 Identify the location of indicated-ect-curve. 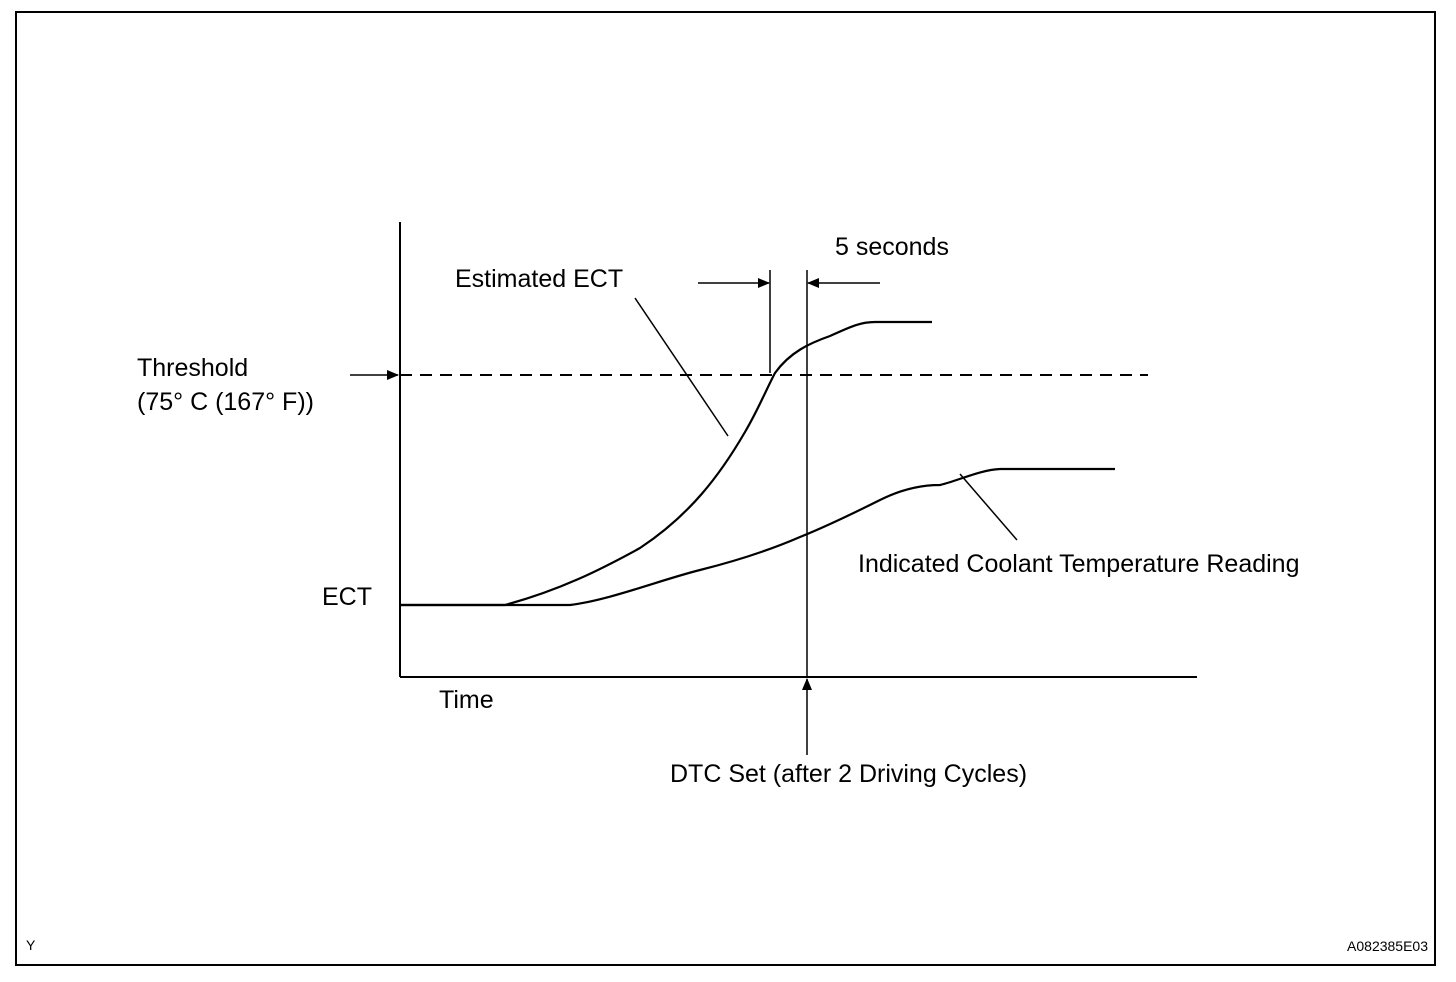
(757, 537).